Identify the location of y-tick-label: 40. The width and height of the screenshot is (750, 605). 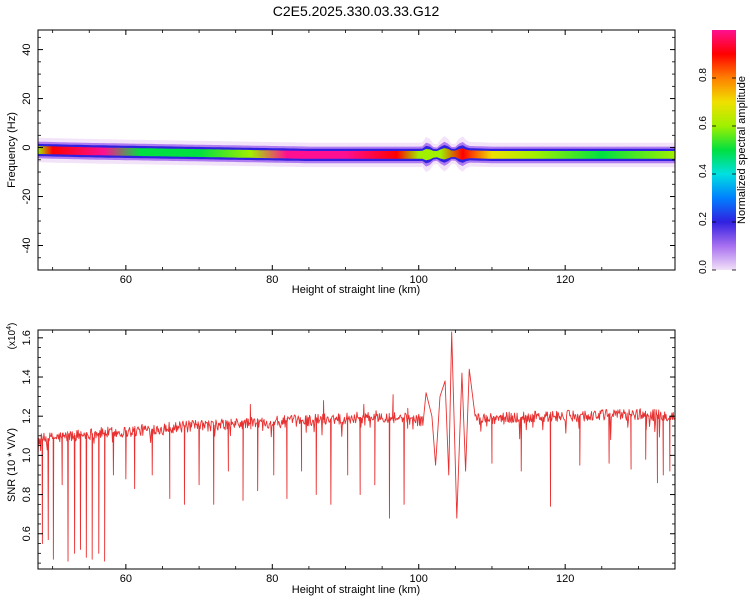
(27, 49).